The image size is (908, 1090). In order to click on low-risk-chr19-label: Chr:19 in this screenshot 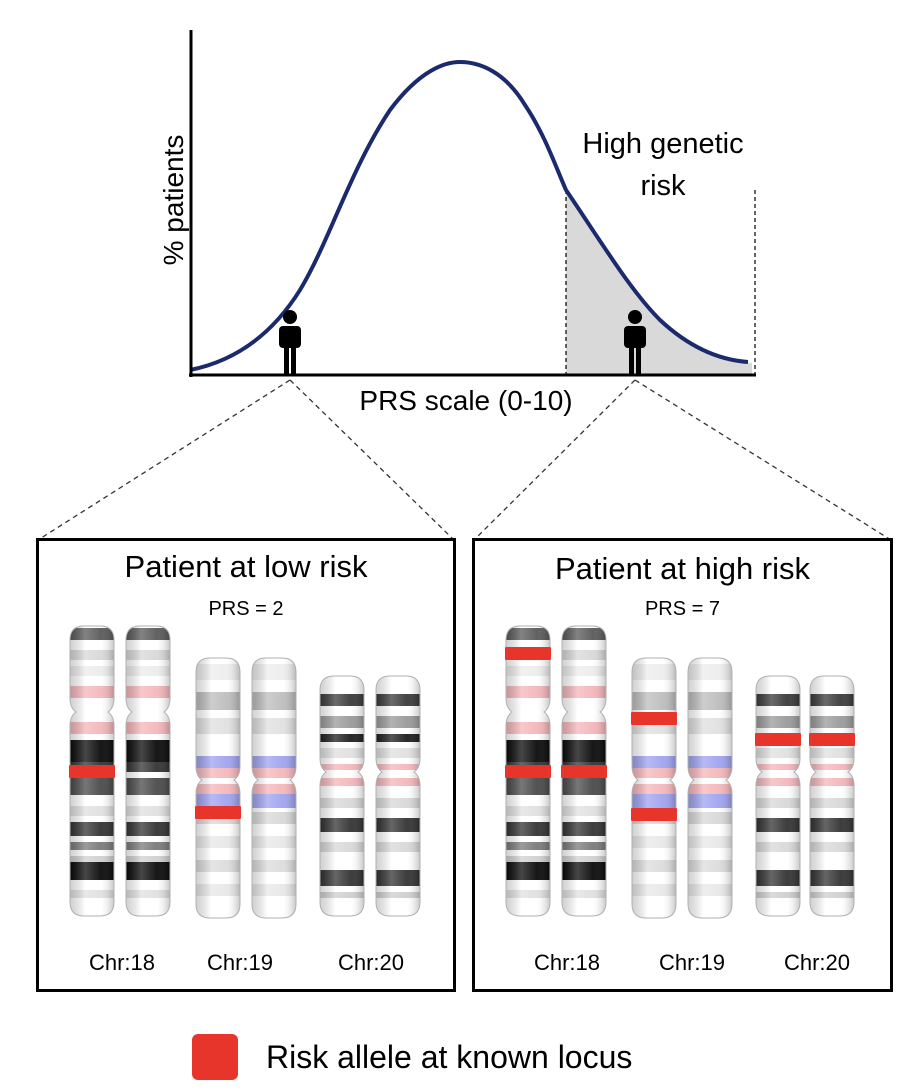, I will do `click(240, 962)`.